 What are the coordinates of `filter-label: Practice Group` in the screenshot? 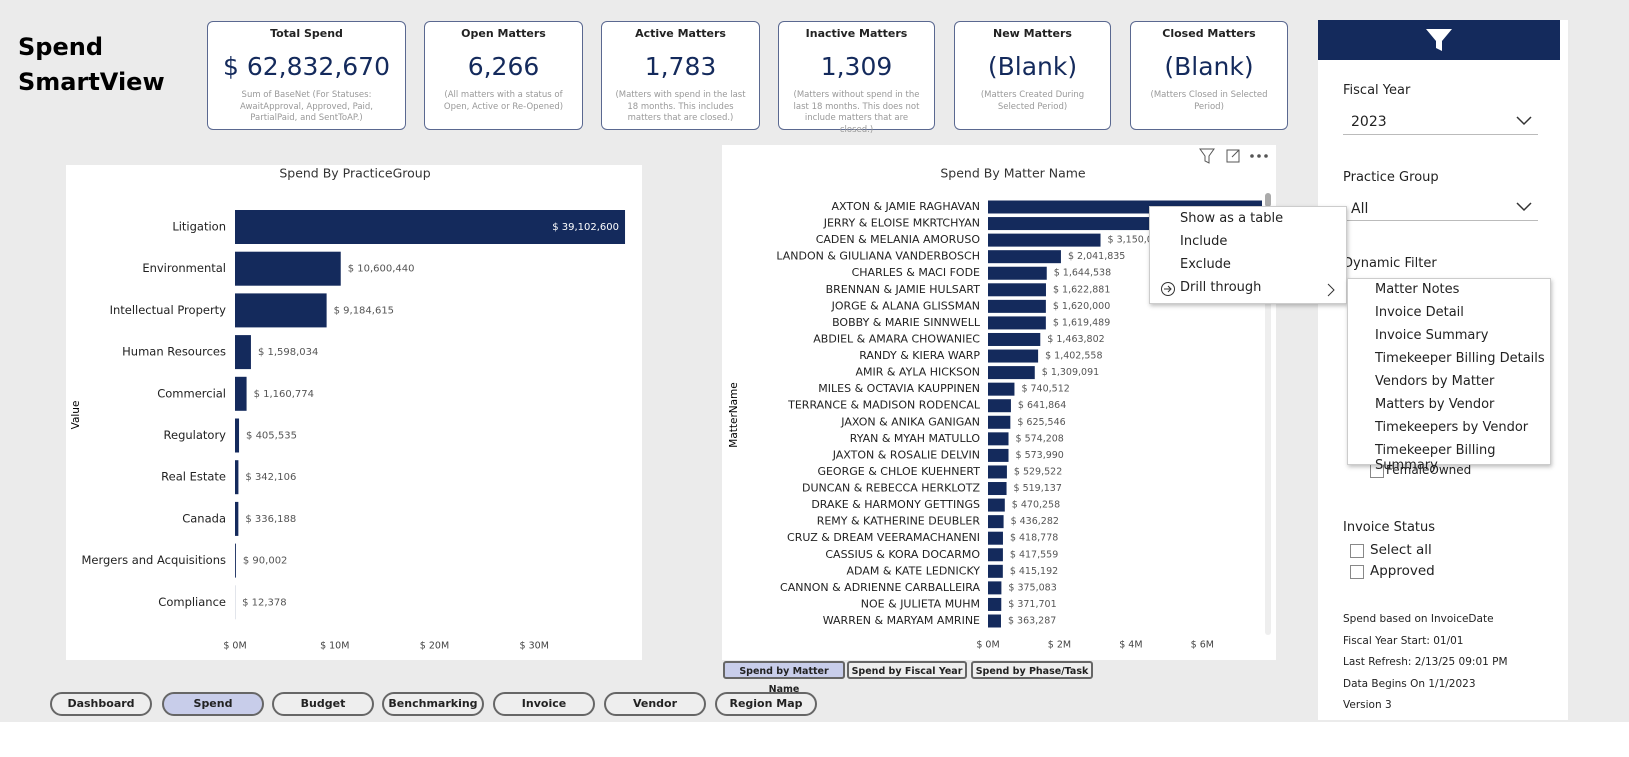 It's located at (1391, 177).